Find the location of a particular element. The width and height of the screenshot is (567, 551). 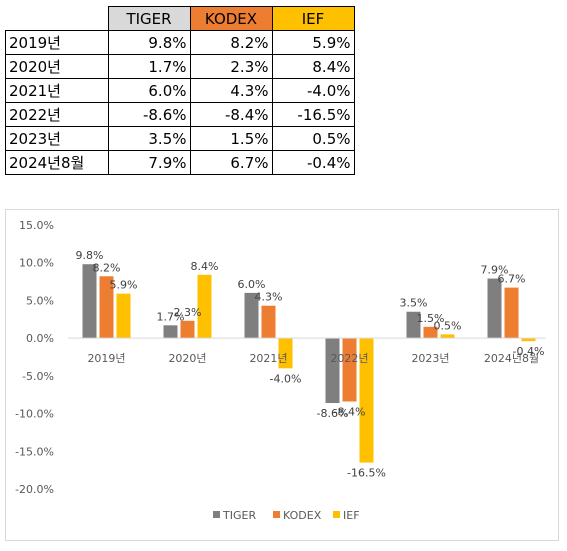

table-cell-kodex: -8.4% is located at coordinates (231, 114).